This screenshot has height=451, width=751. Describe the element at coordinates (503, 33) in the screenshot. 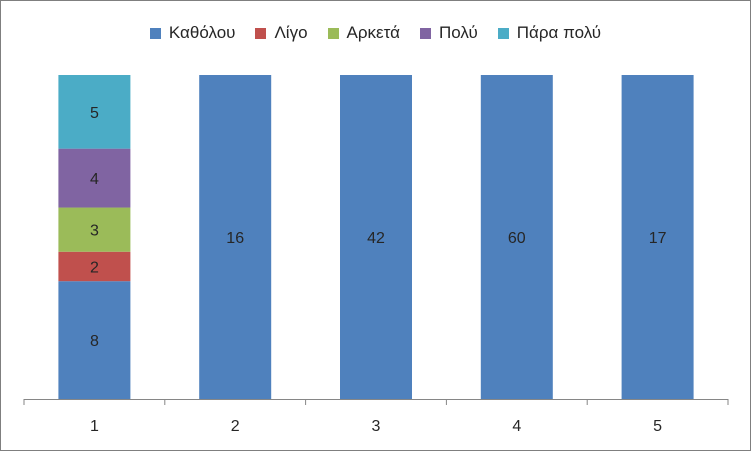

I see `legend-swatch-para-poly` at that location.